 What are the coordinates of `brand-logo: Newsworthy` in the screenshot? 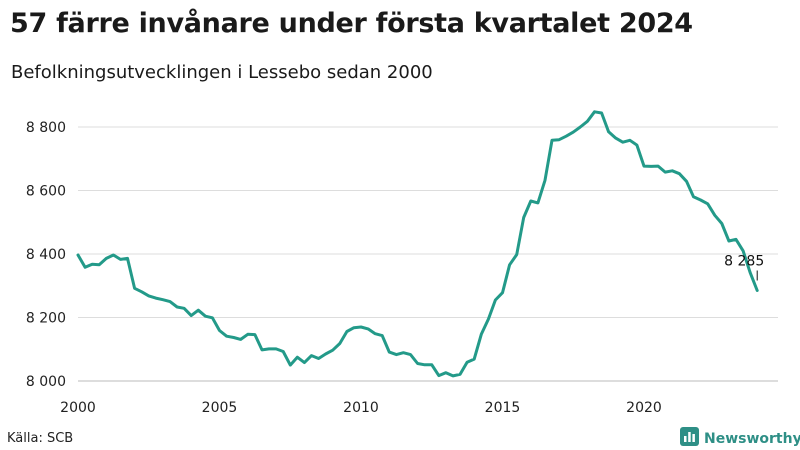 It's located at (740, 438).